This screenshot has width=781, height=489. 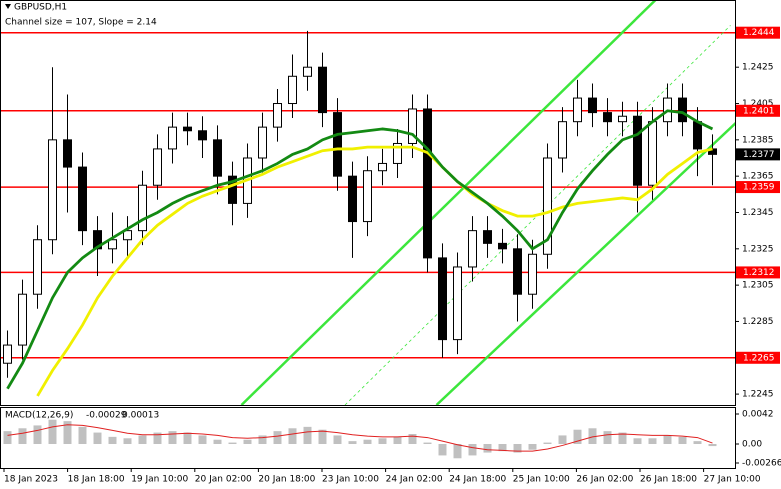 What do you see at coordinates (758, 68) in the screenshot?
I see `y-tick-label: 1.2425` at bounding box center [758, 68].